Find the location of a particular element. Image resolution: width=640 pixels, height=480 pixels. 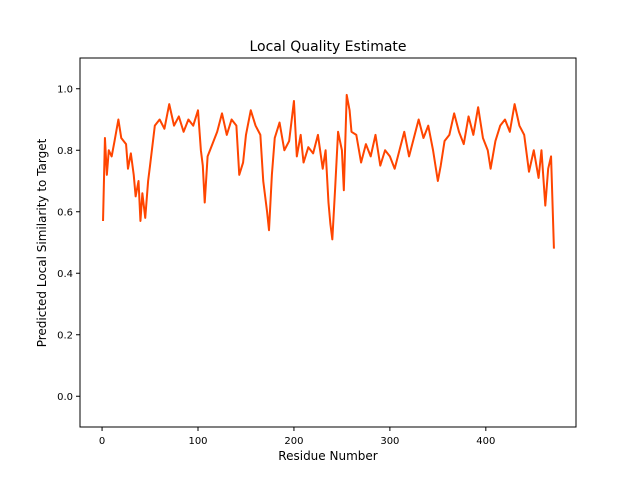

y-axis-label: Predicted Local Similarity to Target is located at coordinates (42, 242).